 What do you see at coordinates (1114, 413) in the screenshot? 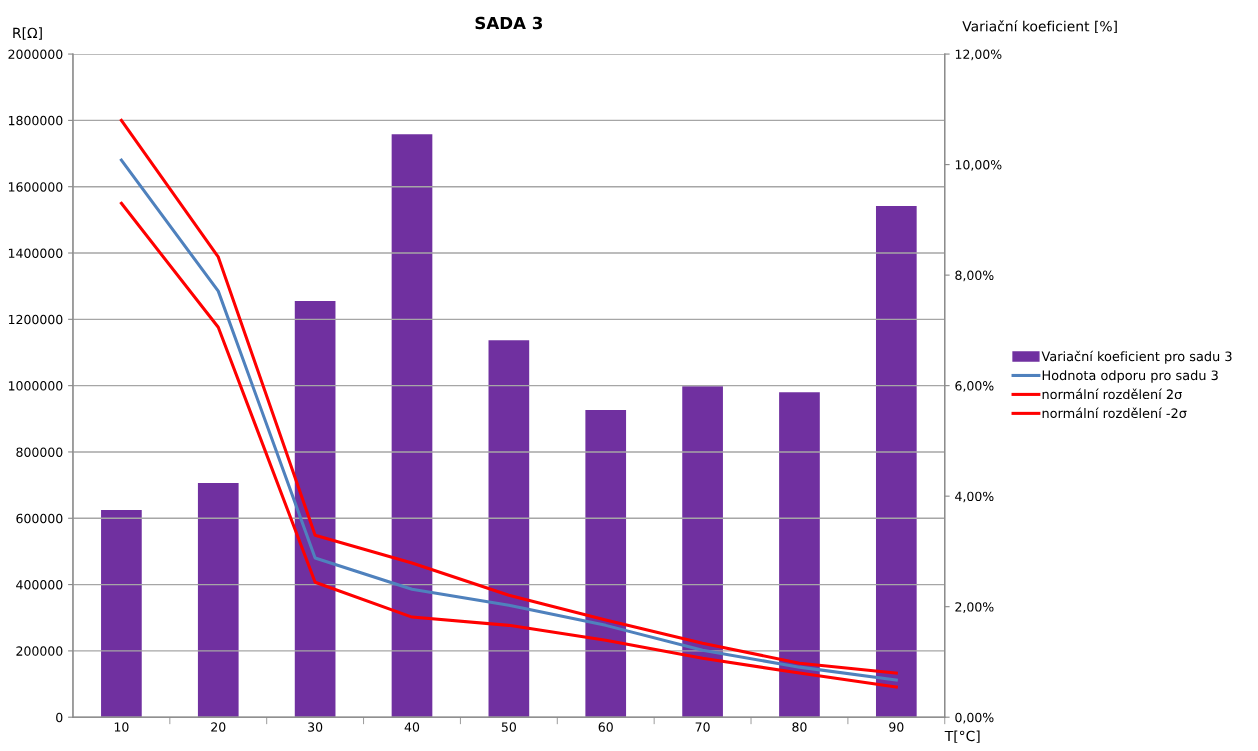
I see `legend-label: normální rozdělení -2σ` at bounding box center [1114, 413].